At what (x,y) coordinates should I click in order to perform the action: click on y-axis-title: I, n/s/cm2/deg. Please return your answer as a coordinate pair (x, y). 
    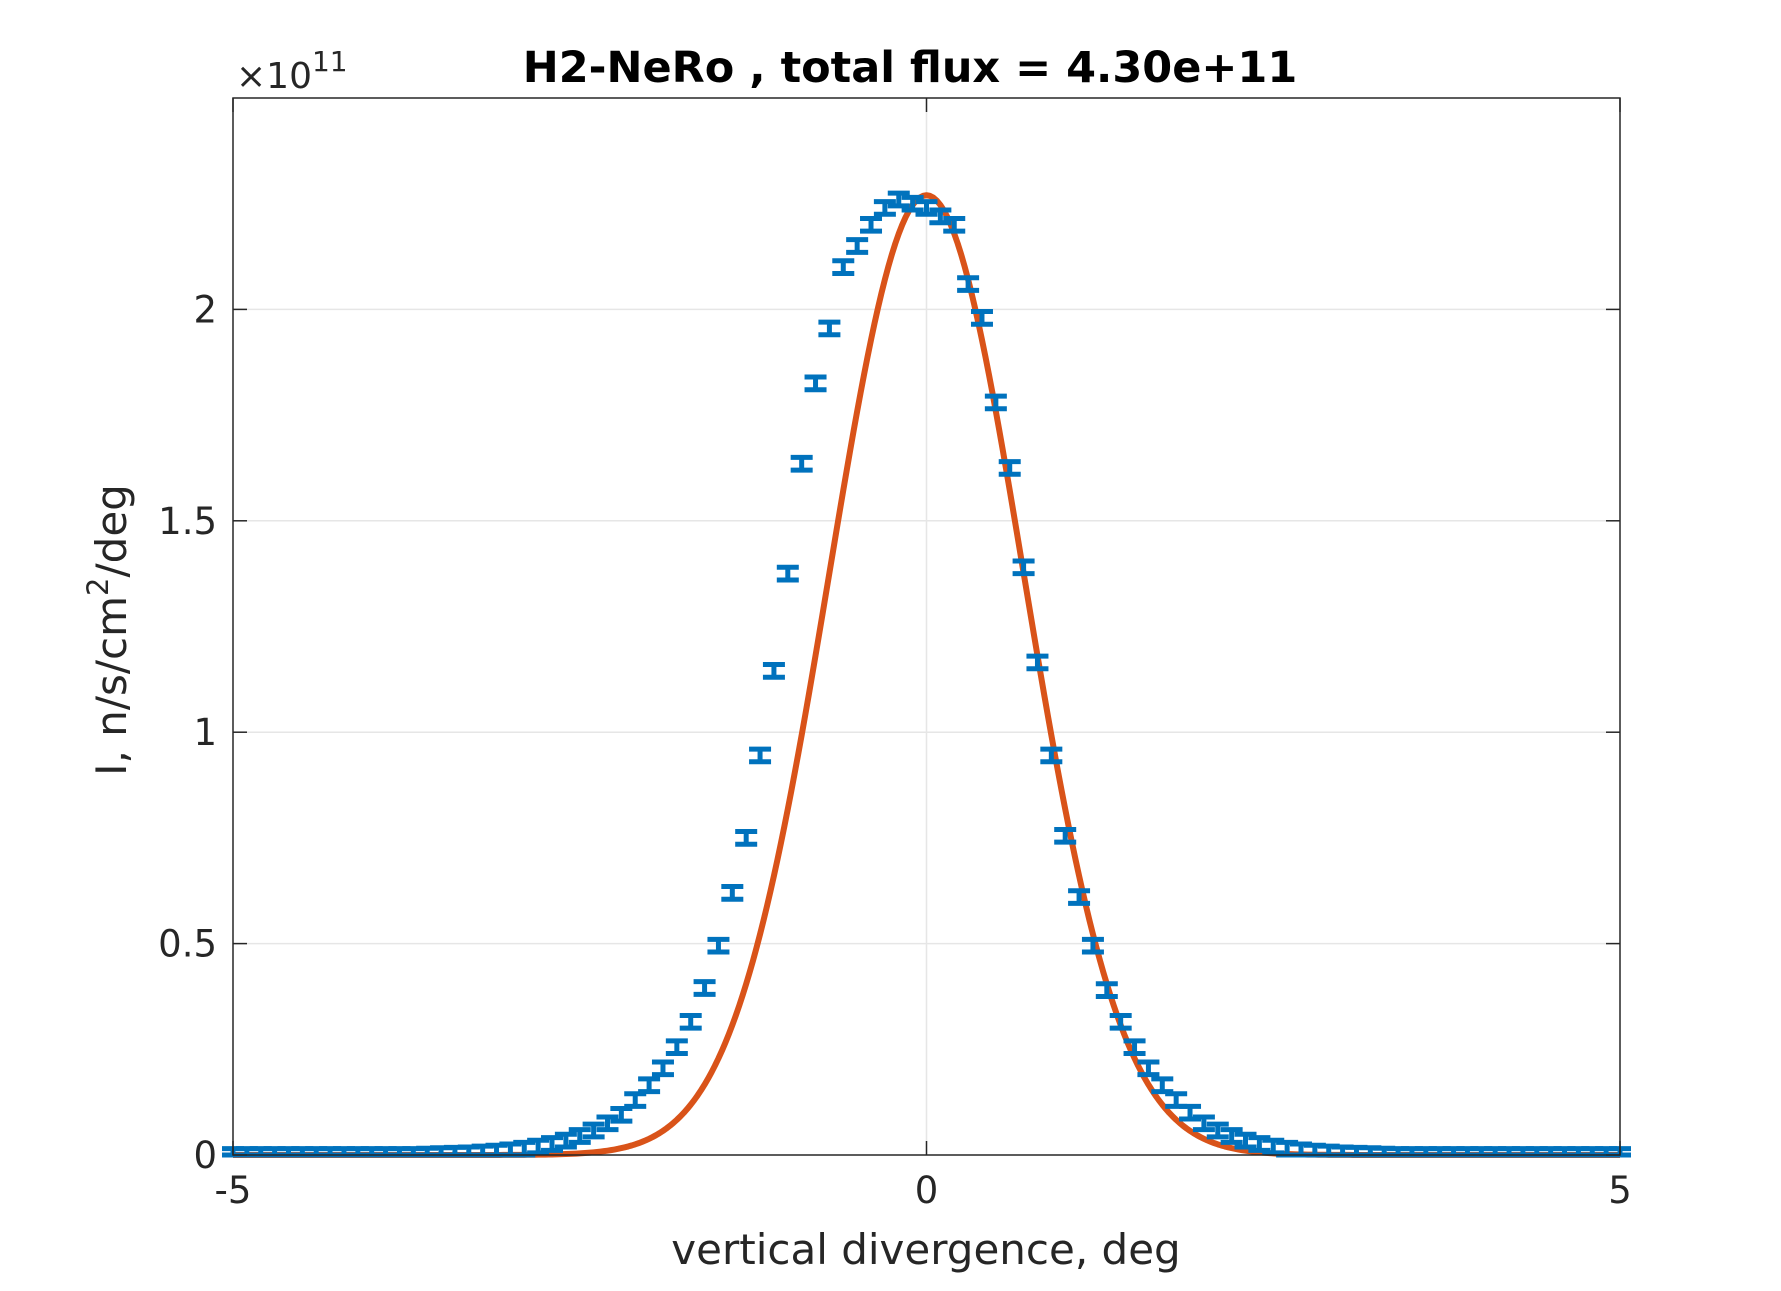
    Looking at the image, I should click on (108, 630).